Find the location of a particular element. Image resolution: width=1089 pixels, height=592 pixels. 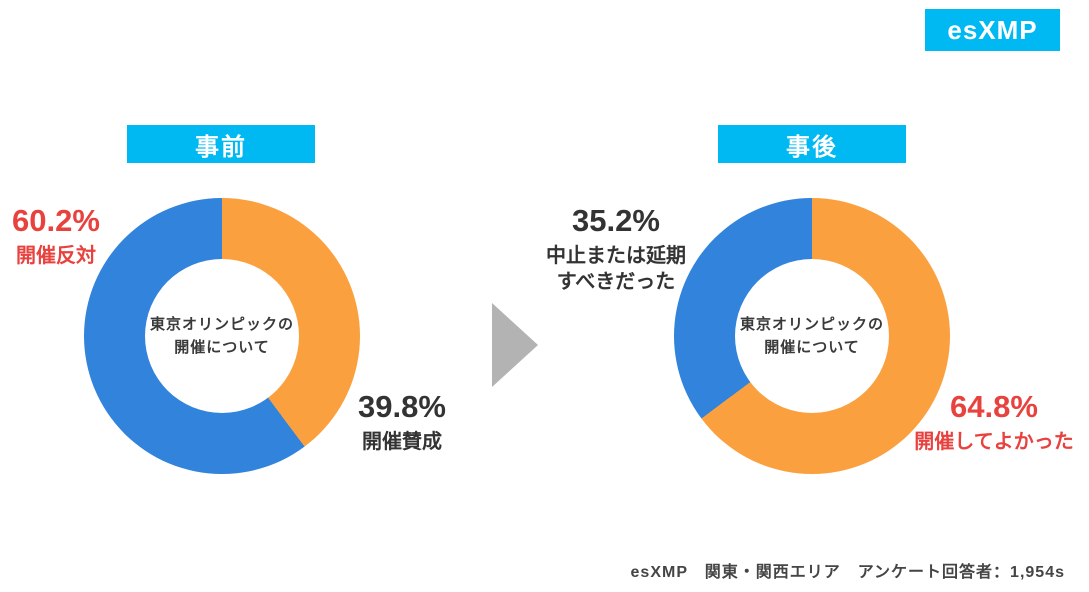

before-oppose-category: 開催反対 is located at coordinates (56, 256).